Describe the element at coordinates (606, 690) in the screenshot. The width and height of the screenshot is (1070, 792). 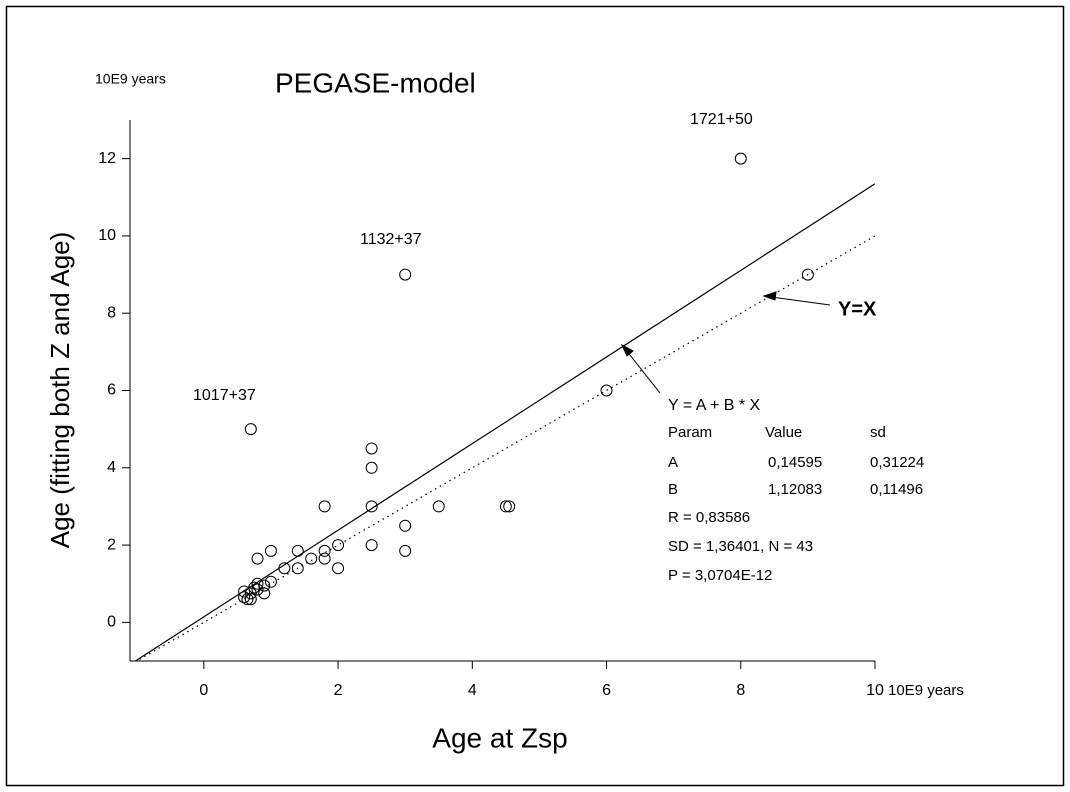
I see `x-tick-label: 6` at that location.